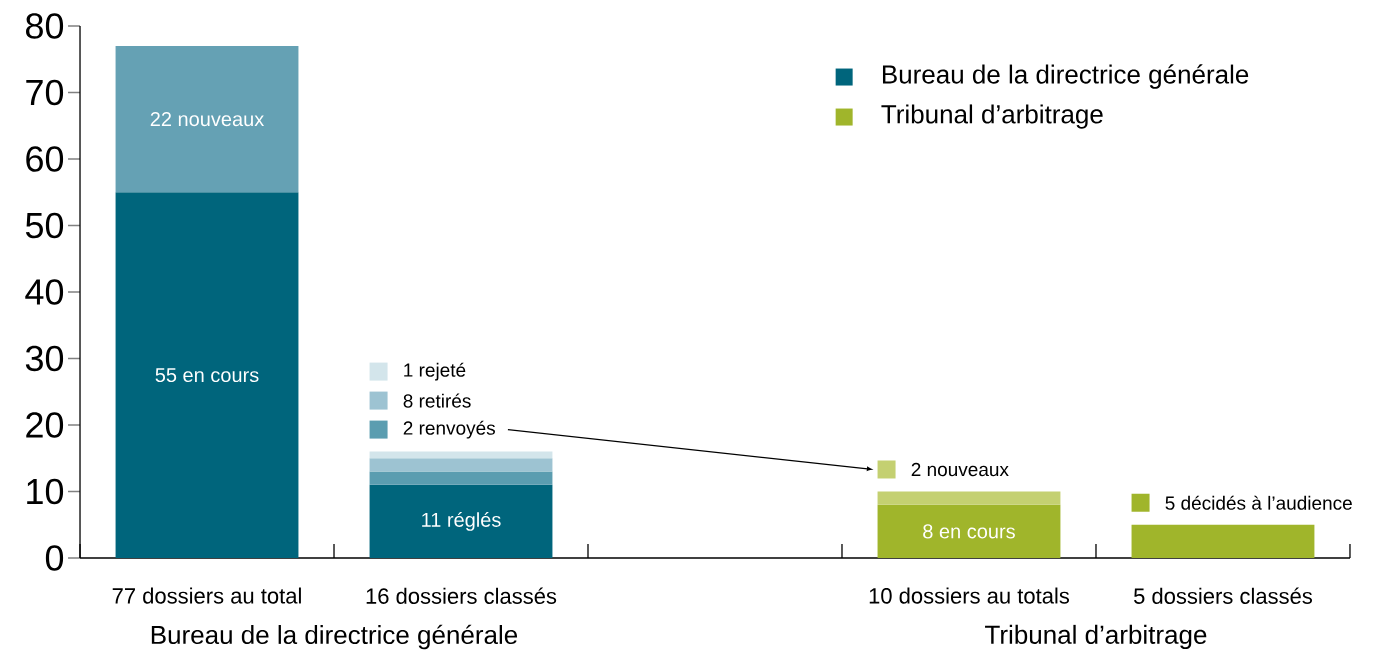 The image size is (1396, 652). What do you see at coordinates (1096, 637) in the screenshot?
I see `text: Tribunal d’arbitrage` at bounding box center [1096, 637].